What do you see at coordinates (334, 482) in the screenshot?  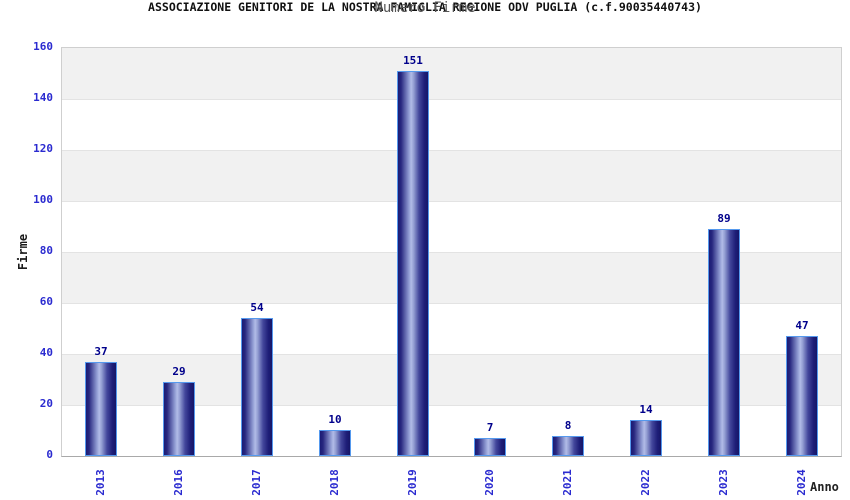 I see `x-tick-label-2018: 2018` at bounding box center [334, 482].